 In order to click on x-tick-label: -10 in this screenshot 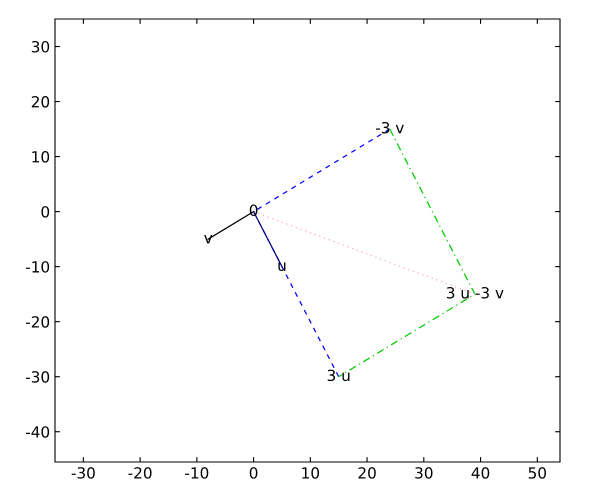, I will do `click(196, 473)`.